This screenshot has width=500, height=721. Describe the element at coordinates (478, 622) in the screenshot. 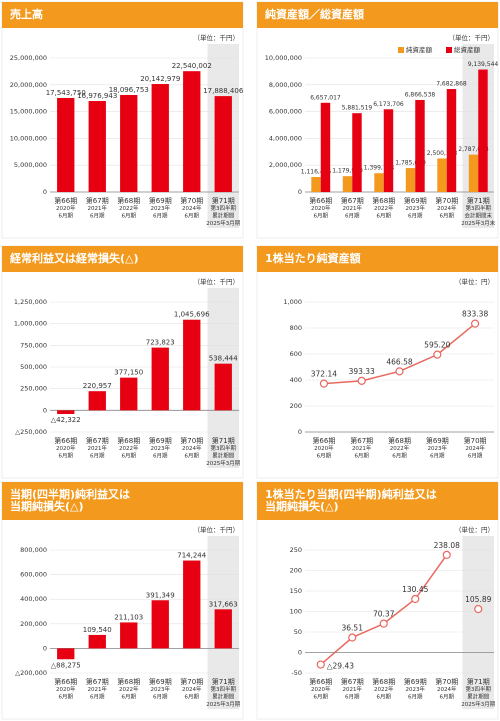

I see `shade` at that location.